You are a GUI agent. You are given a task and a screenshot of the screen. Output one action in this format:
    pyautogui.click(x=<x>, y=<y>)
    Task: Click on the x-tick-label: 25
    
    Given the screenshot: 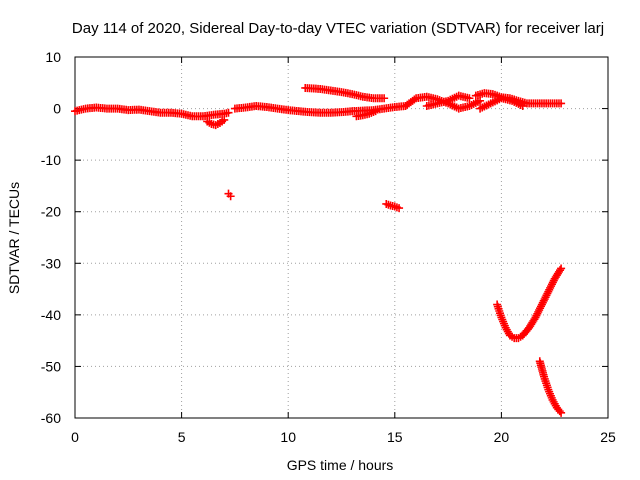 What is the action you would take?
    pyautogui.click(x=608, y=437)
    